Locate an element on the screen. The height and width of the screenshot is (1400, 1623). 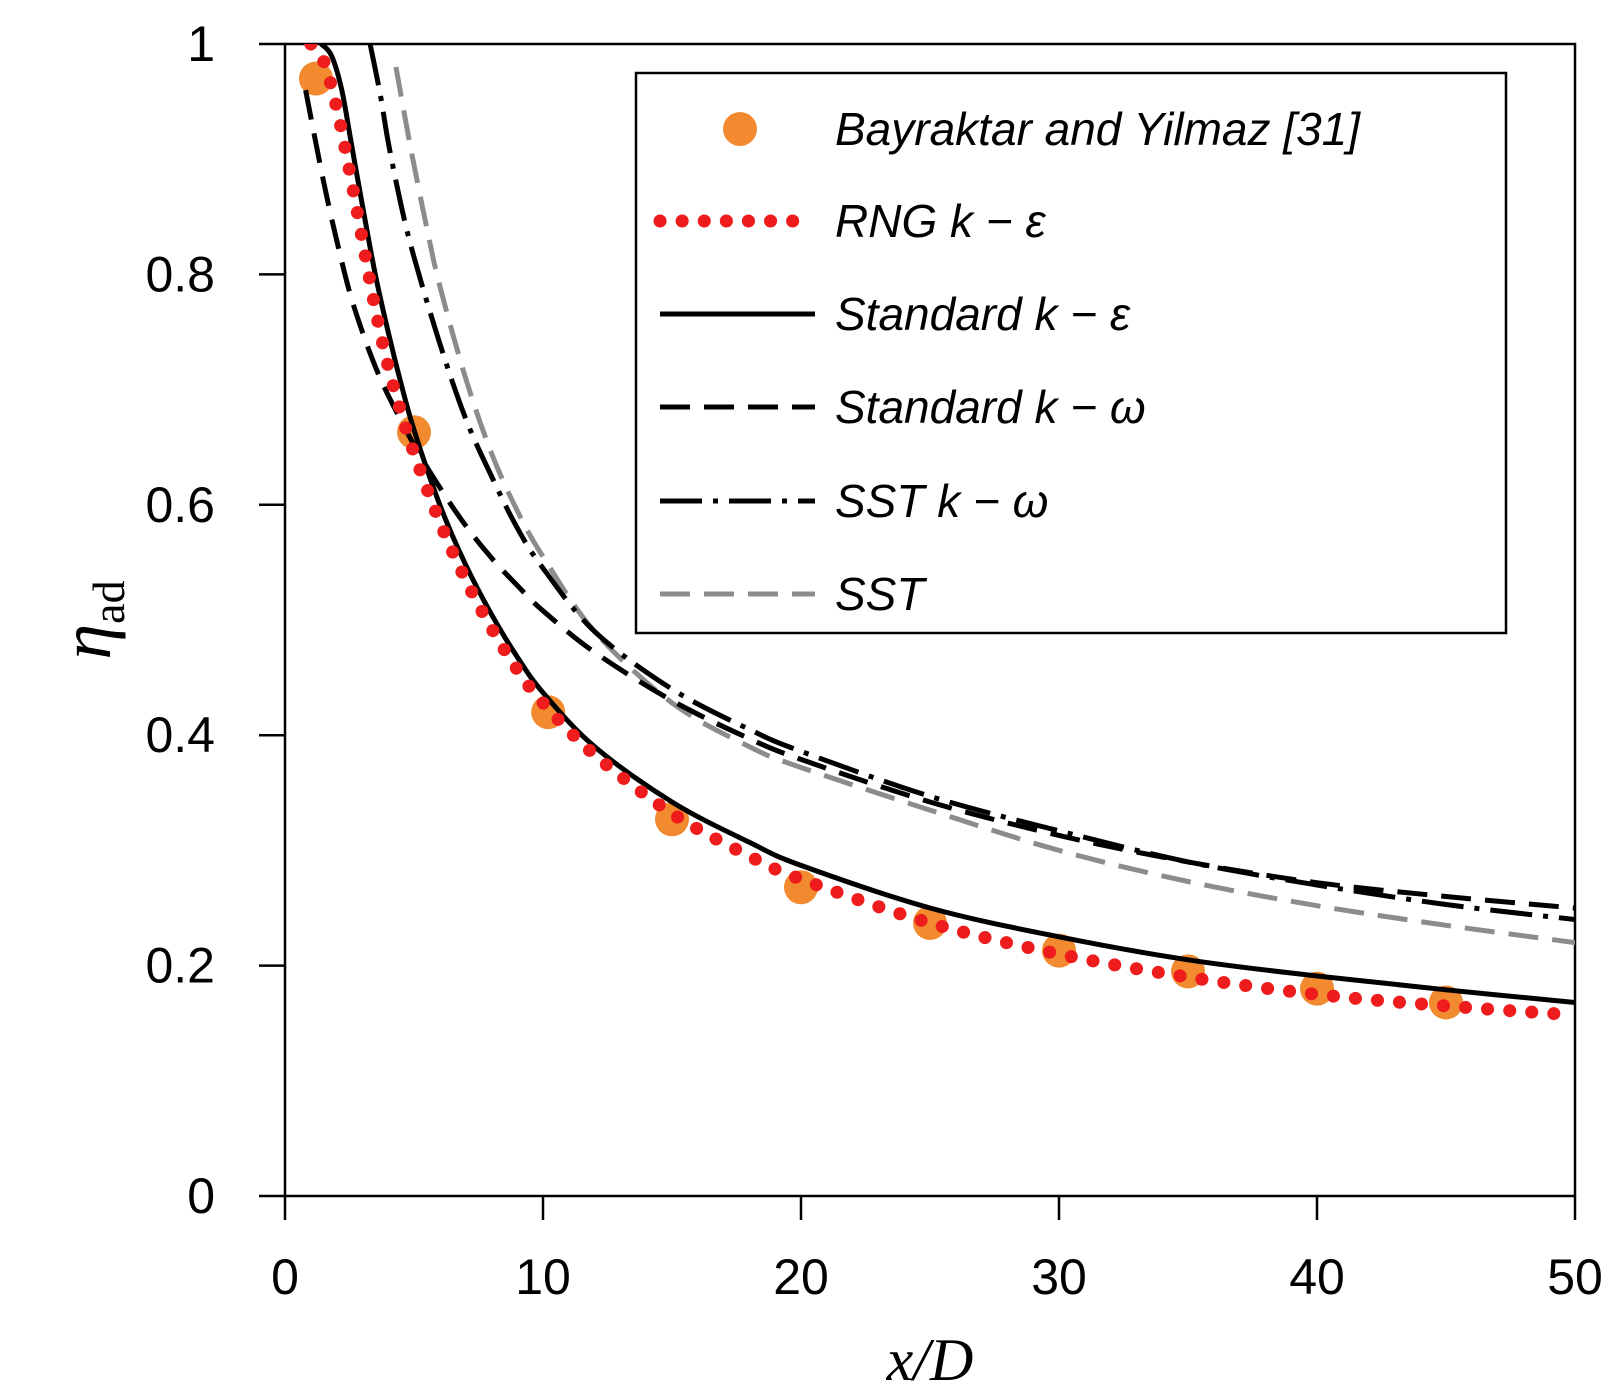
legend-label-sst-kw: SST k − ω is located at coordinates (942, 501).